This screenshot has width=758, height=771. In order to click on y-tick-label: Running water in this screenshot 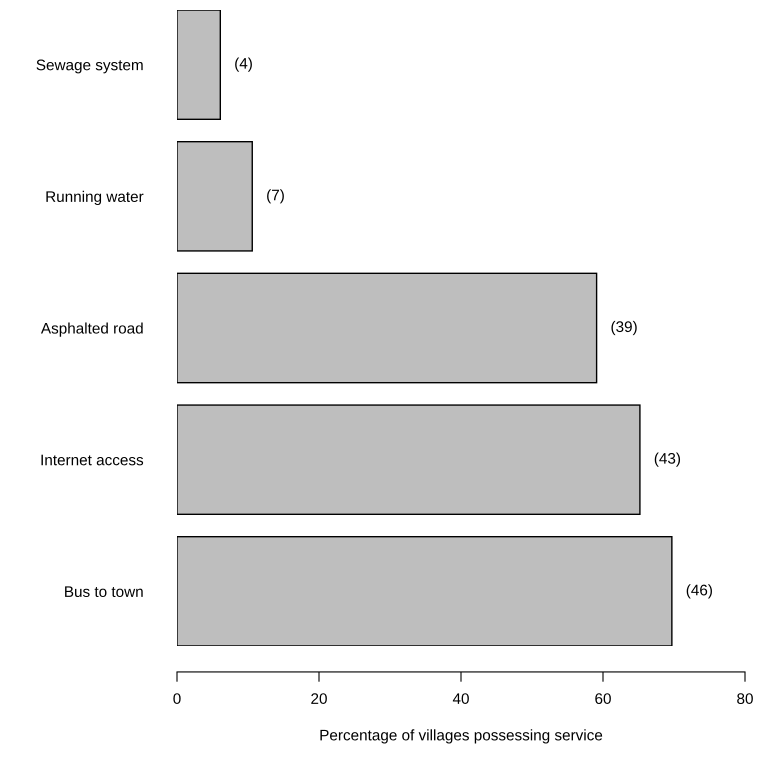, I will do `click(95, 198)`.